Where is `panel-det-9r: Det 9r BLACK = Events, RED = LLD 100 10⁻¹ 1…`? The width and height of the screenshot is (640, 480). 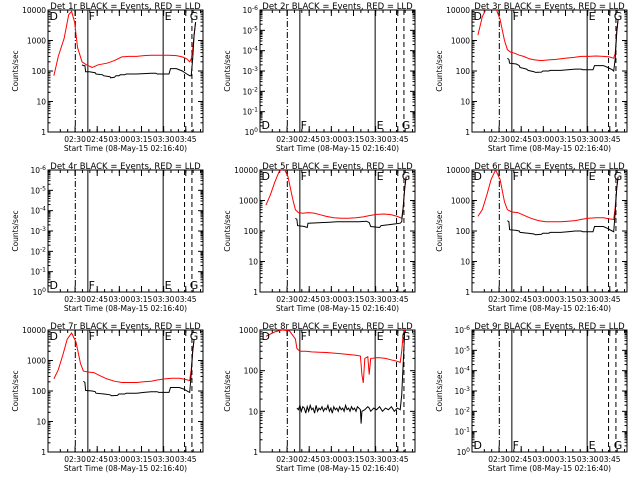 panel-det-9r: Det 9r BLACK = Events, RED = LLD 100 10⁻¹ 1… is located at coordinates (531, 397).